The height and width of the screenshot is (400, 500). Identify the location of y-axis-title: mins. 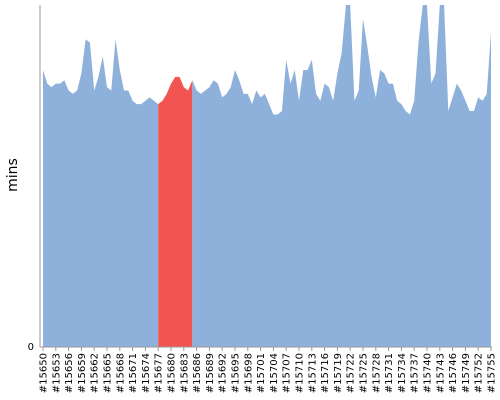
(13, 175).